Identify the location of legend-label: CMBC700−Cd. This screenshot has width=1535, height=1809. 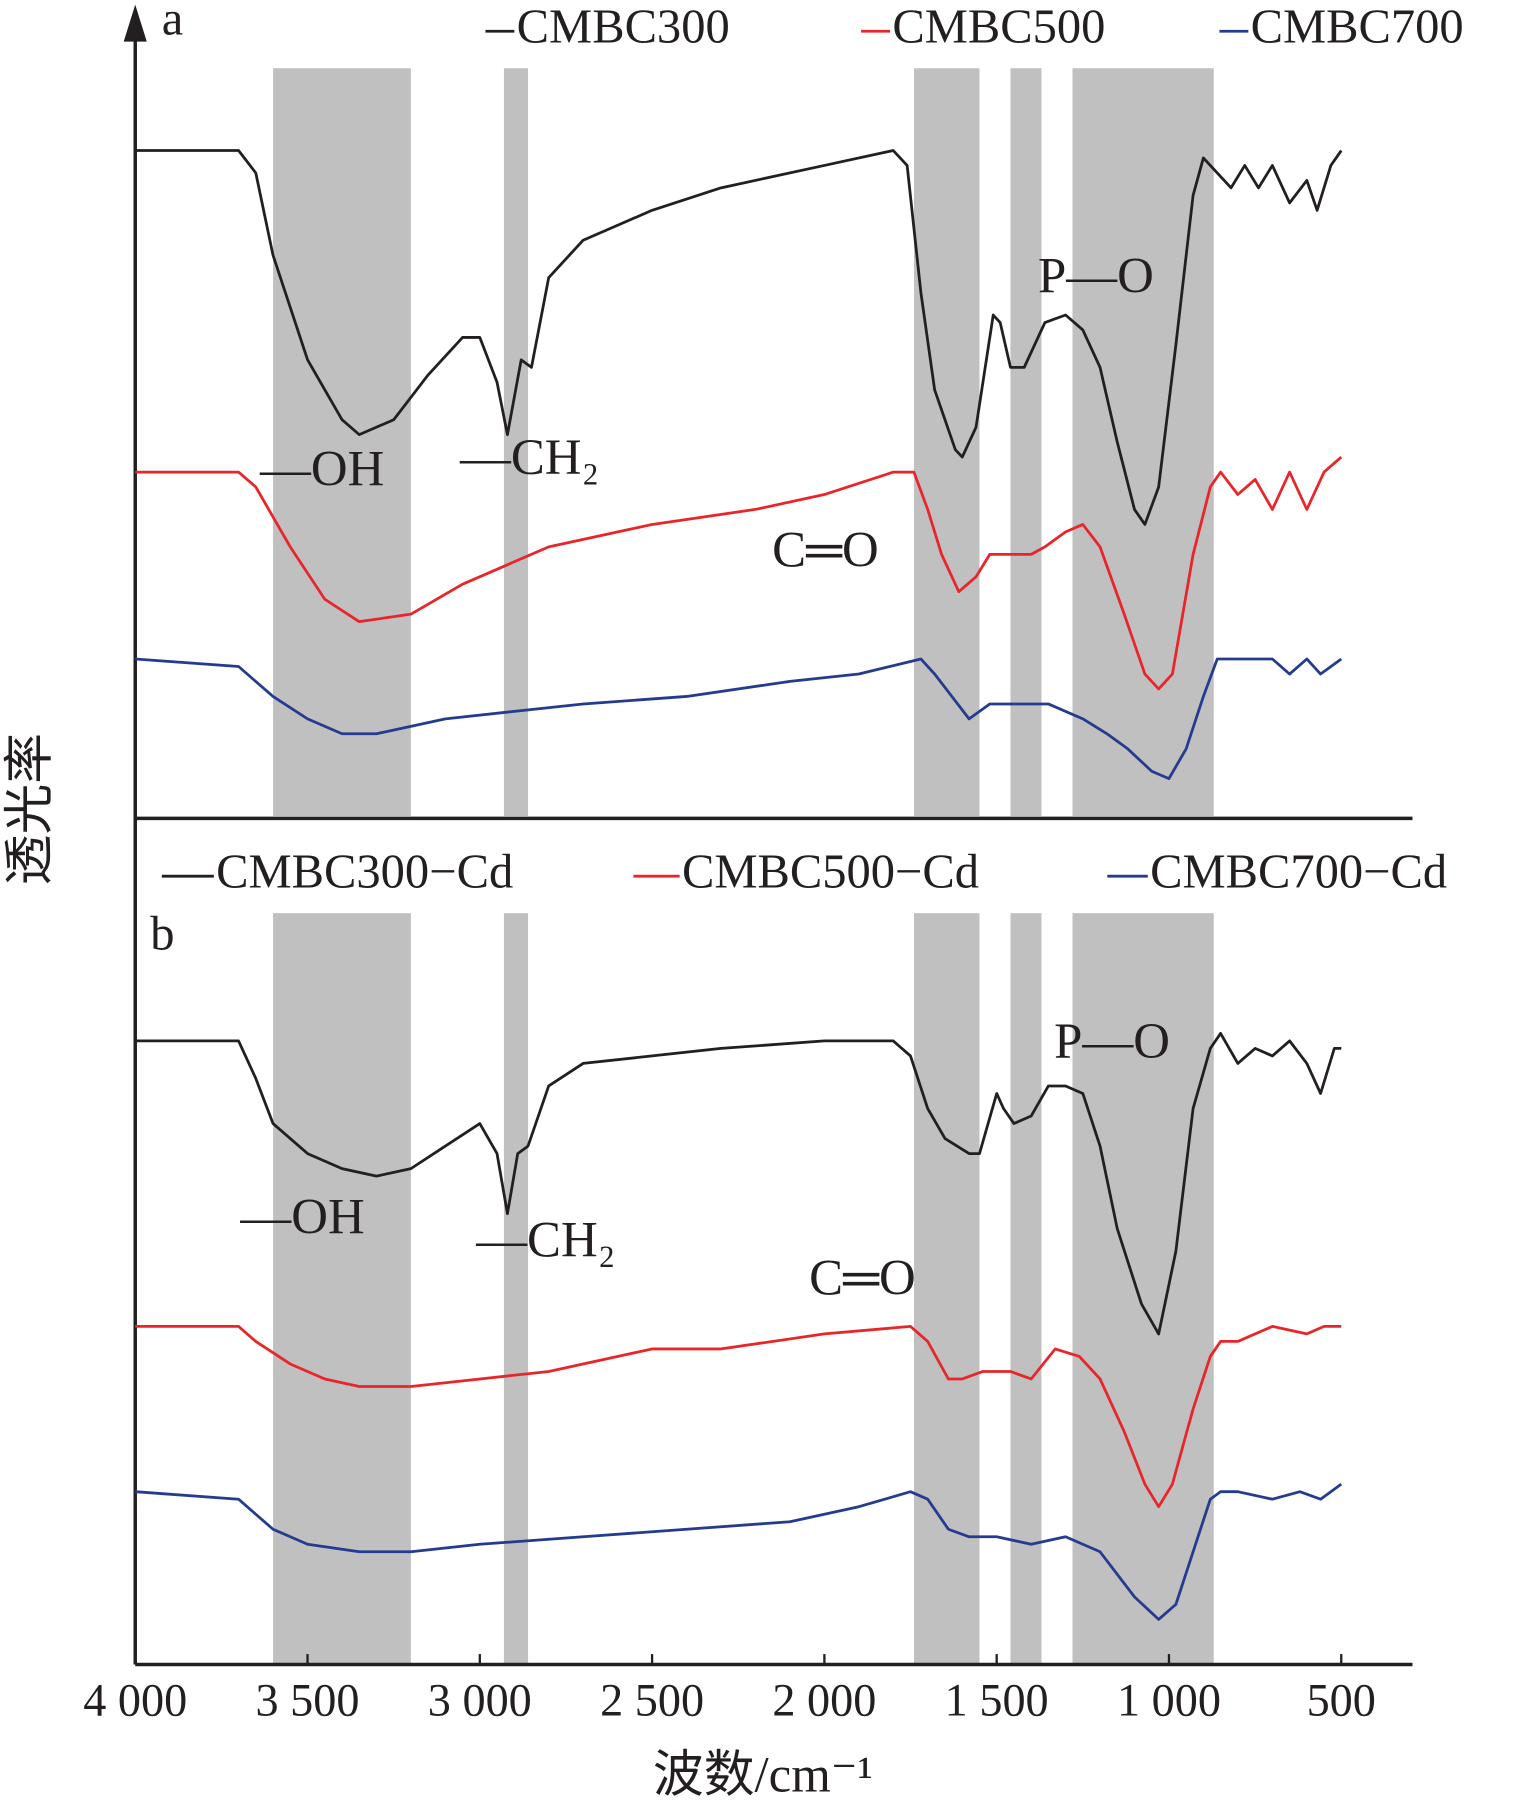
(1298, 871).